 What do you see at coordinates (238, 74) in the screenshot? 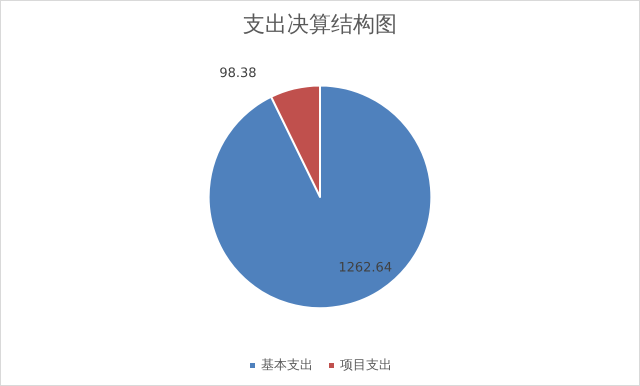
I see `data-label: 98.38` at bounding box center [238, 74].